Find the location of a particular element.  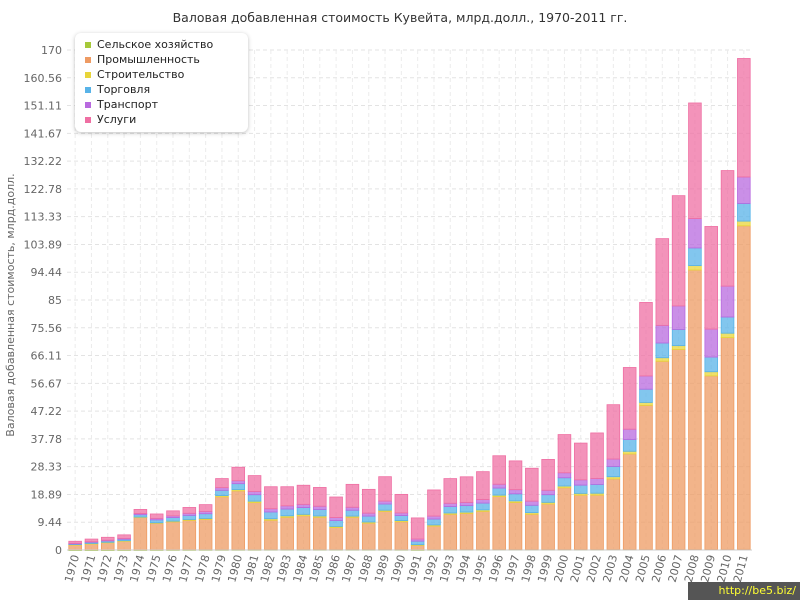

bar-segment: Транспорт 2010: 10.5 is located at coordinates (727, 301).